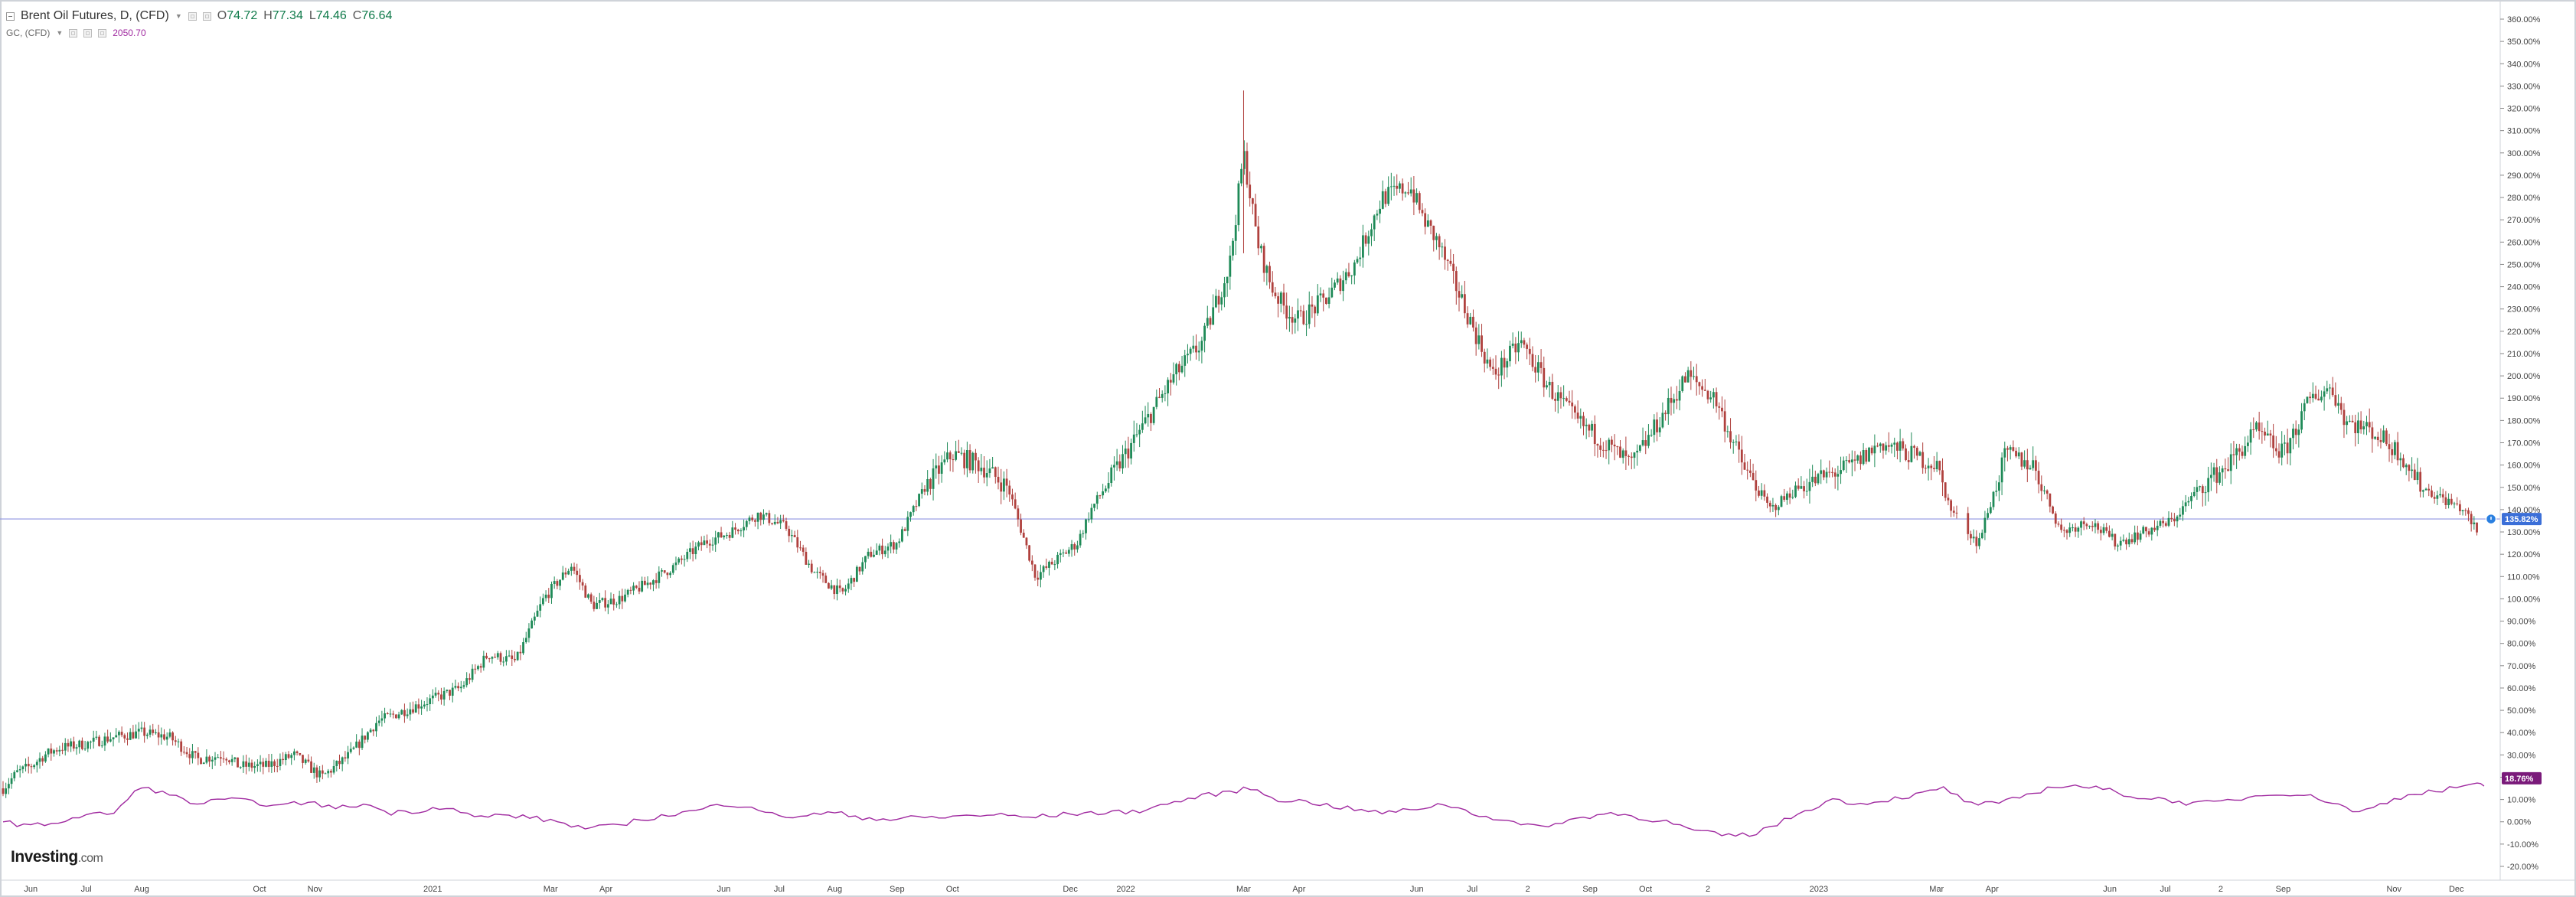 This screenshot has height=897, width=2576. What do you see at coordinates (779, 889) in the screenshot?
I see `x-tick-label: Jul` at bounding box center [779, 889].